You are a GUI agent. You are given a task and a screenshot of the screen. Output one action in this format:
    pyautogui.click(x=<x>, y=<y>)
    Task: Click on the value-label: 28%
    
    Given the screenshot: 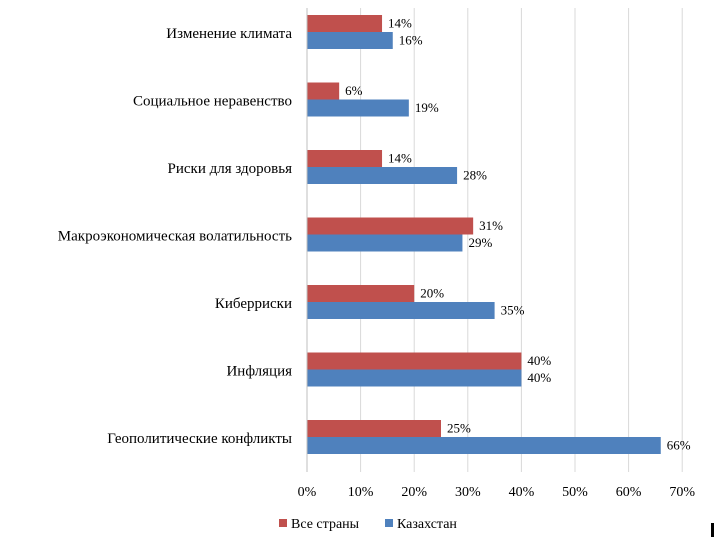 What is the action you would take?
    pyautogui.click(x=475, y=175)
    